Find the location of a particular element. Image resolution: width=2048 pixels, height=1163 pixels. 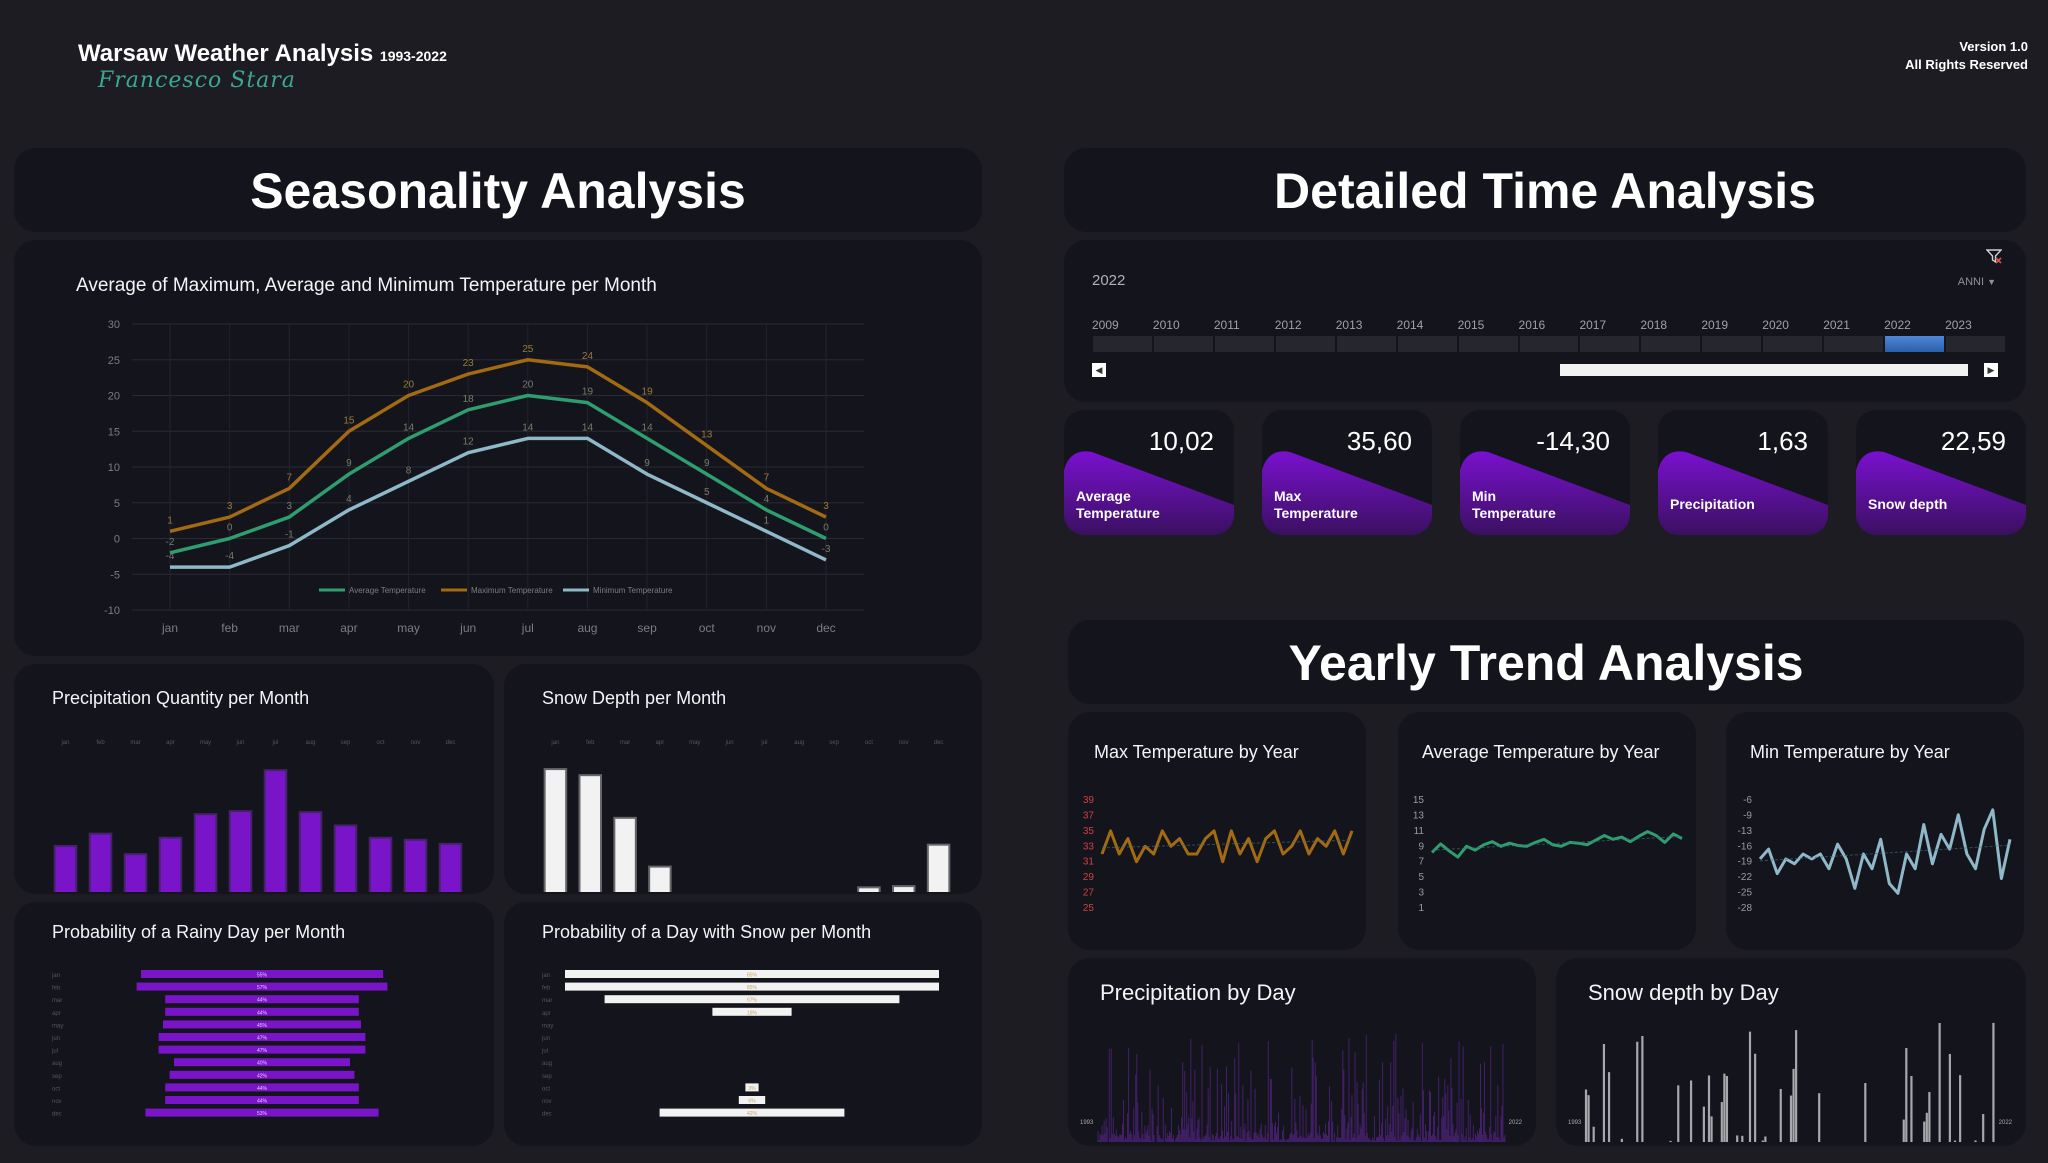

data-label: 13 is located at coordinates (707, 435).